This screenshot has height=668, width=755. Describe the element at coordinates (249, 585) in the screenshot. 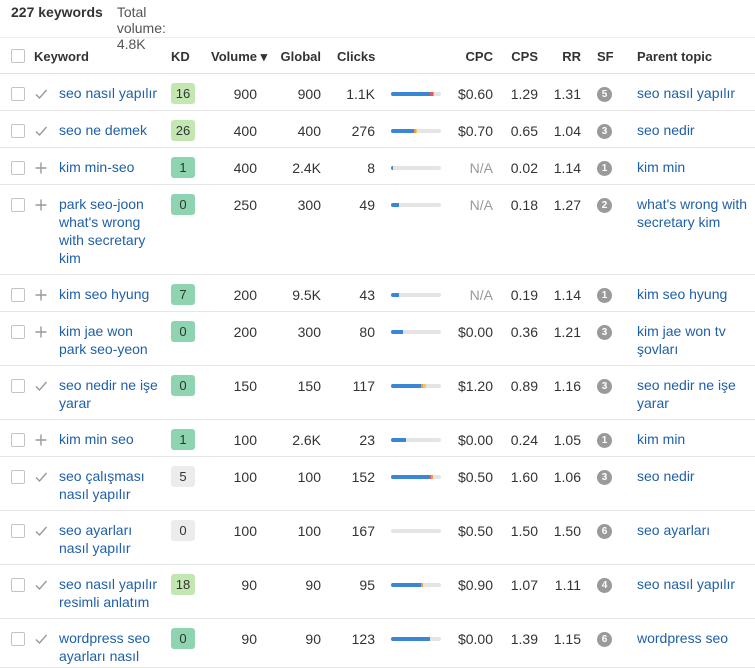

I see `volume-value: 90` at that location.